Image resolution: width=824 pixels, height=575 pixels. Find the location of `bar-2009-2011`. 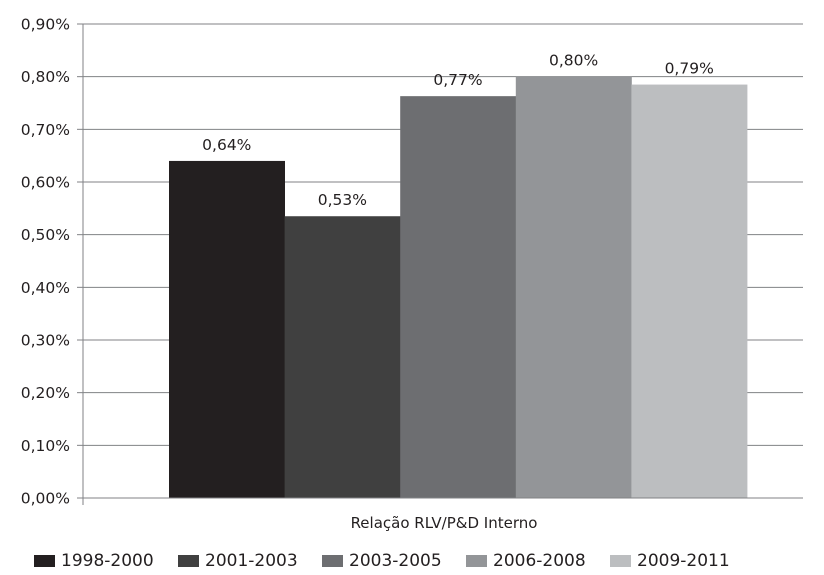

bar-2009-2011 is located at coordinates (689, 291).